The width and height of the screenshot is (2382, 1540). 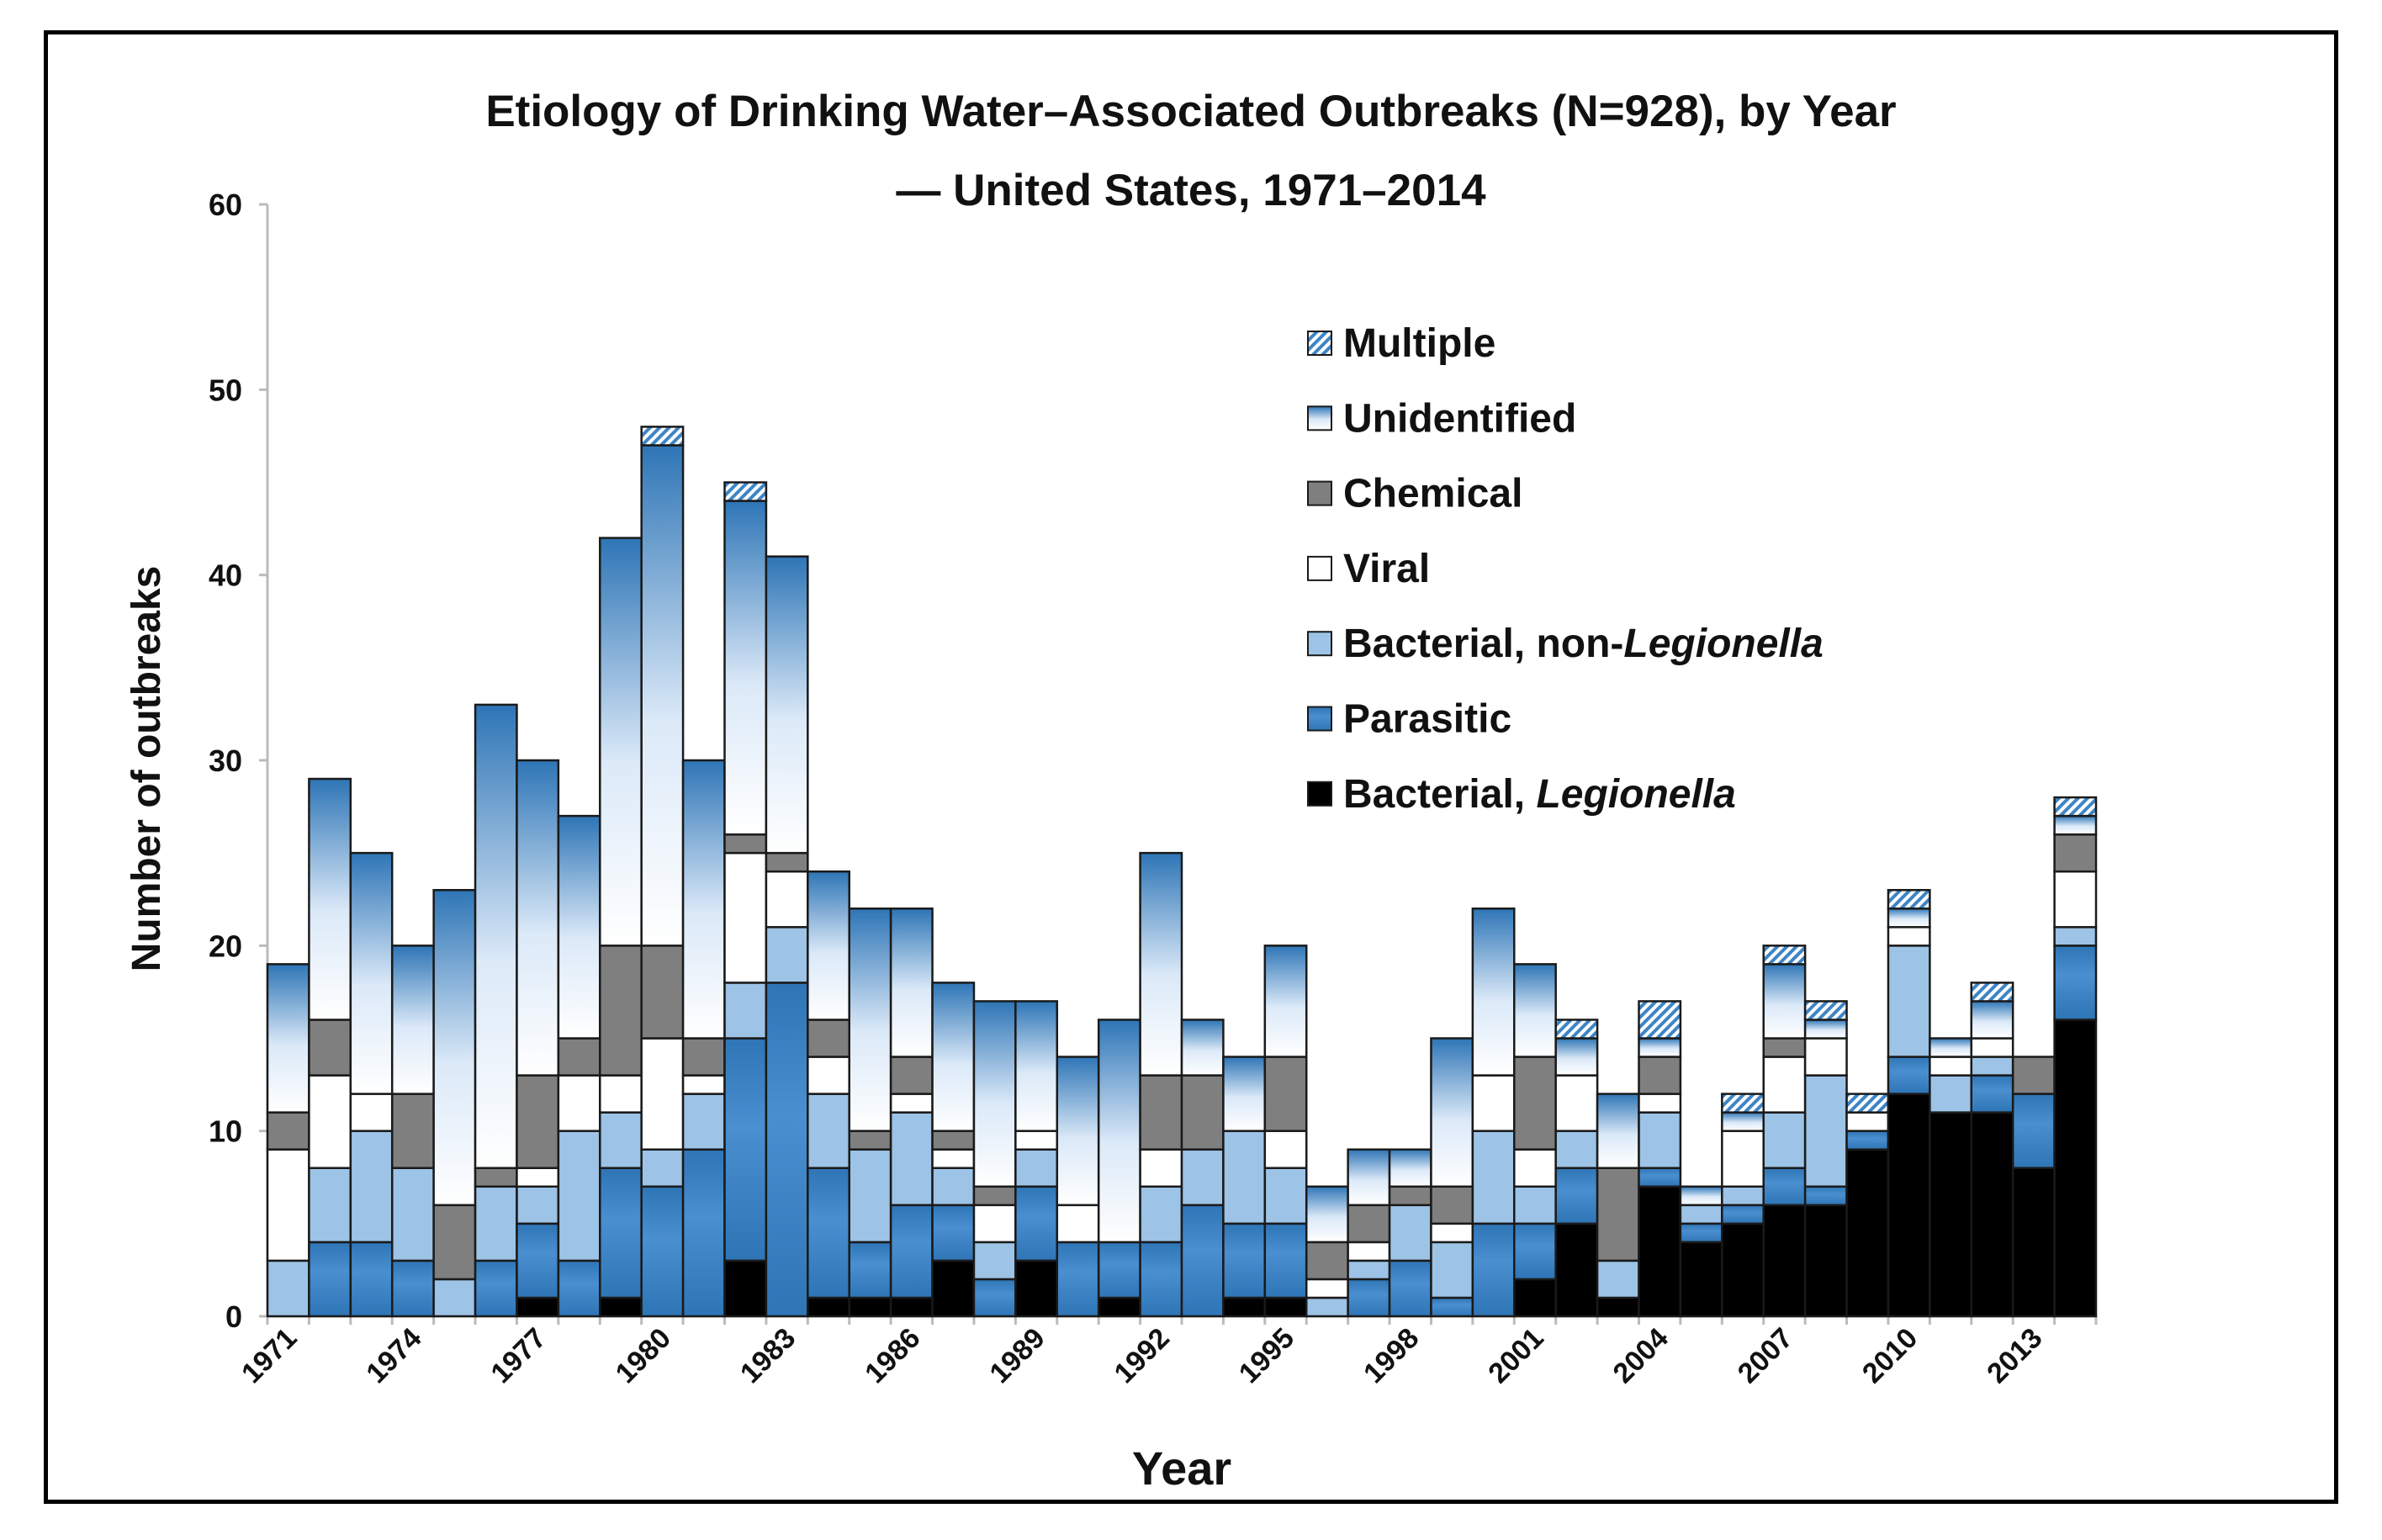 I want to click on bar-segment-bacterial-non-legionella-2007, so click(x=1784, y=1140).